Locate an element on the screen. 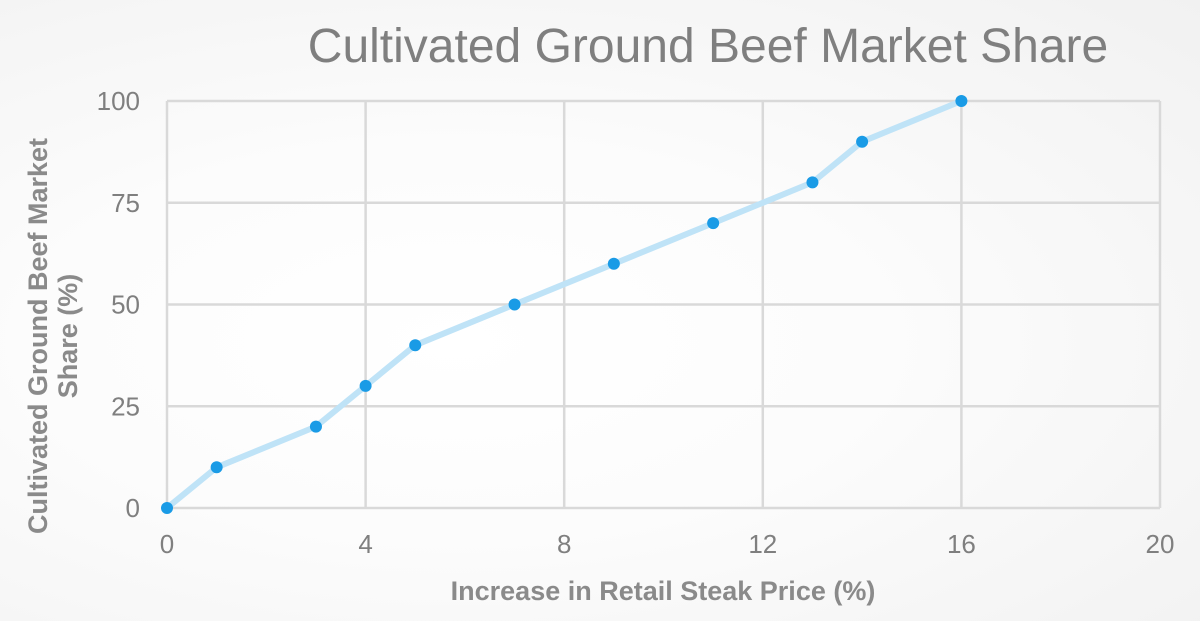  x-axis-title: Increase in Retail Steak Price (%) is located at coordinates (663, 591).